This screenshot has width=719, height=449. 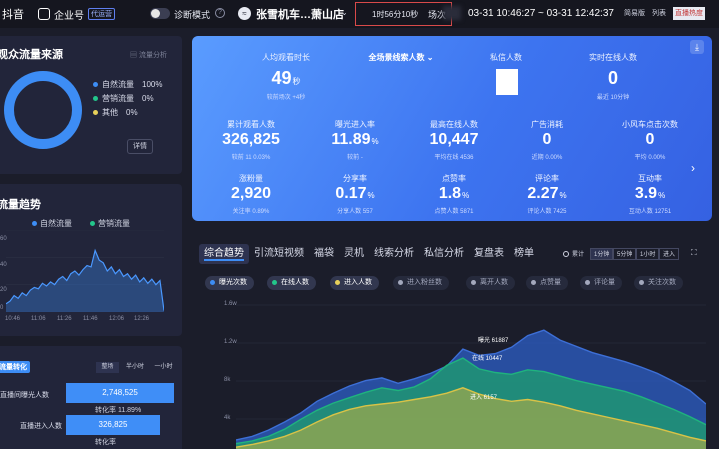 What do you see at coordinates (224, 254) in the screenshot?
I see `tab-overall-trend: 综合趋势` at bounding box center [224, 254].